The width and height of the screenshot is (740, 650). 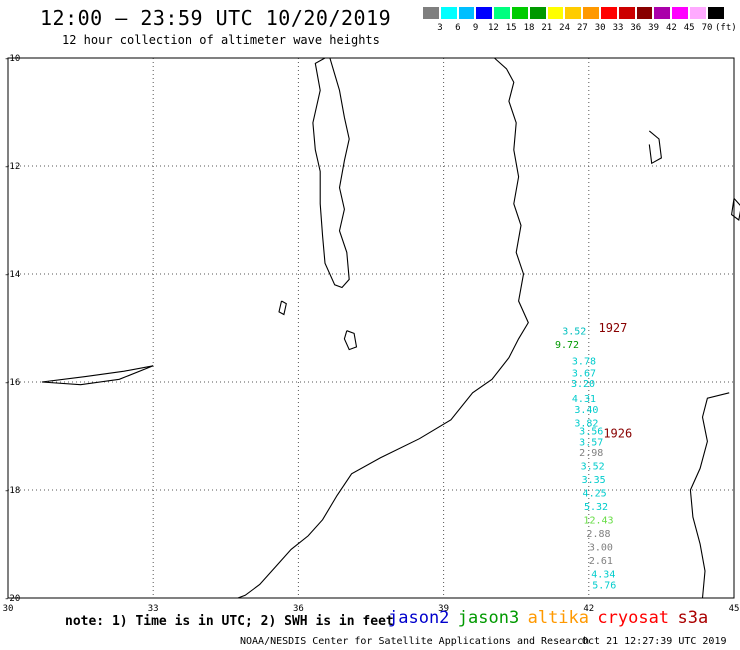 What do you see at coordinates (612, 328) in the screenshot?
I see `track-label: 1927` at bounding box center [612, 328].